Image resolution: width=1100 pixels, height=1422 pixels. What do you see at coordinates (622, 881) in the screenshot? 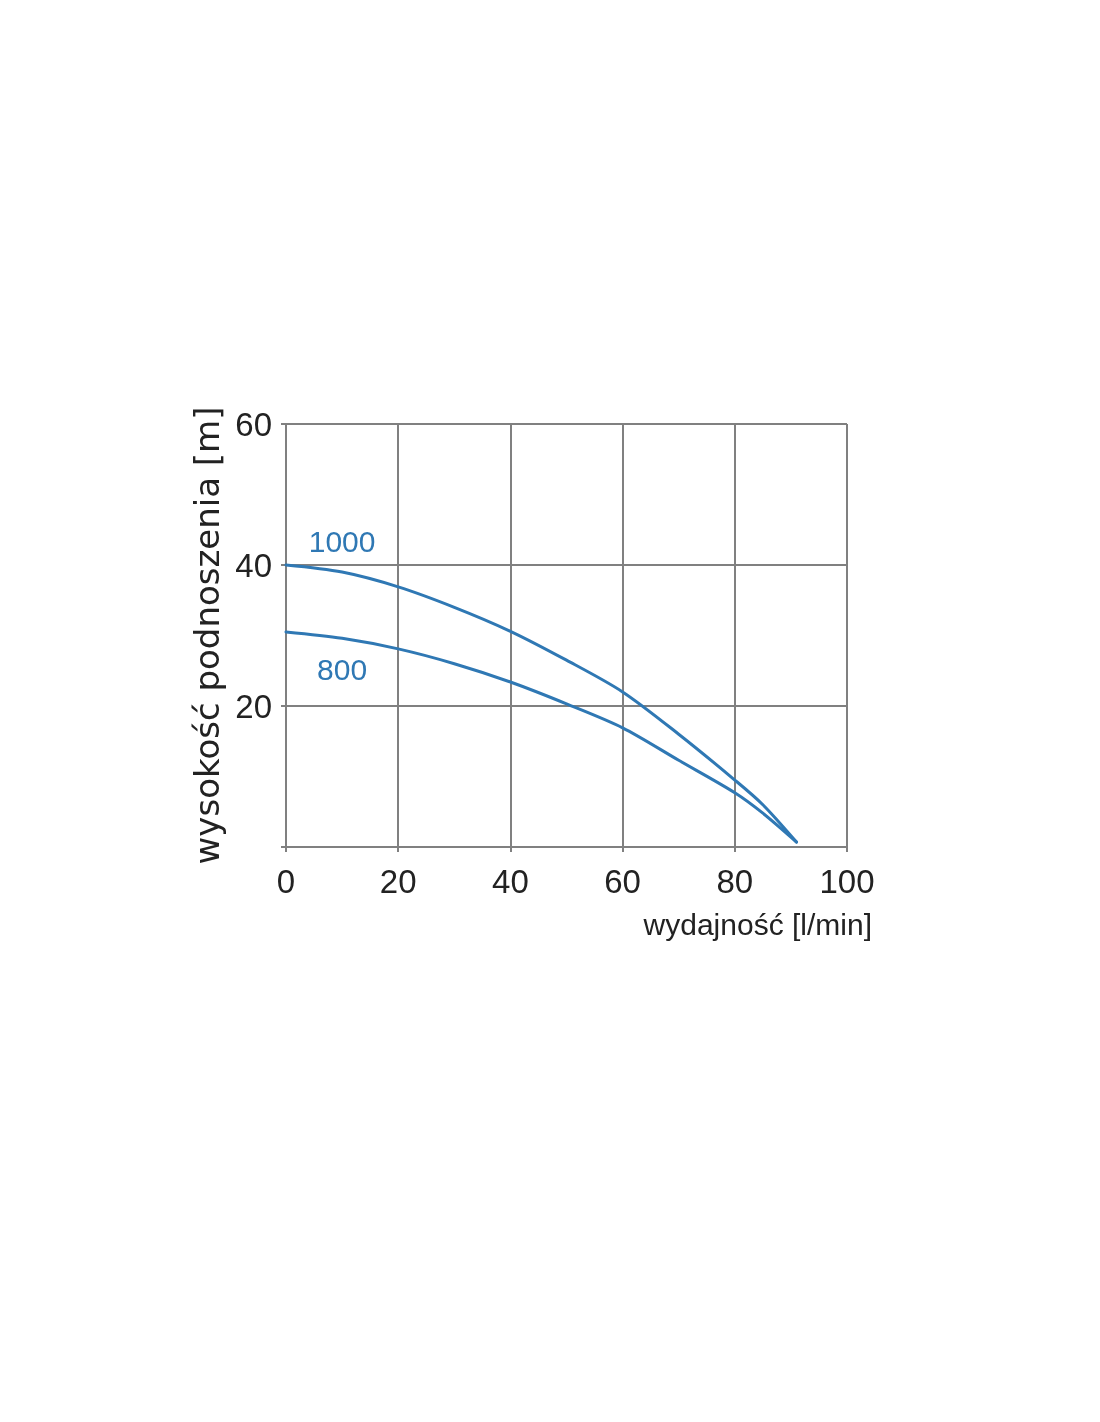
I see `x-tick-label: 60` at bounding box center [622, 881].